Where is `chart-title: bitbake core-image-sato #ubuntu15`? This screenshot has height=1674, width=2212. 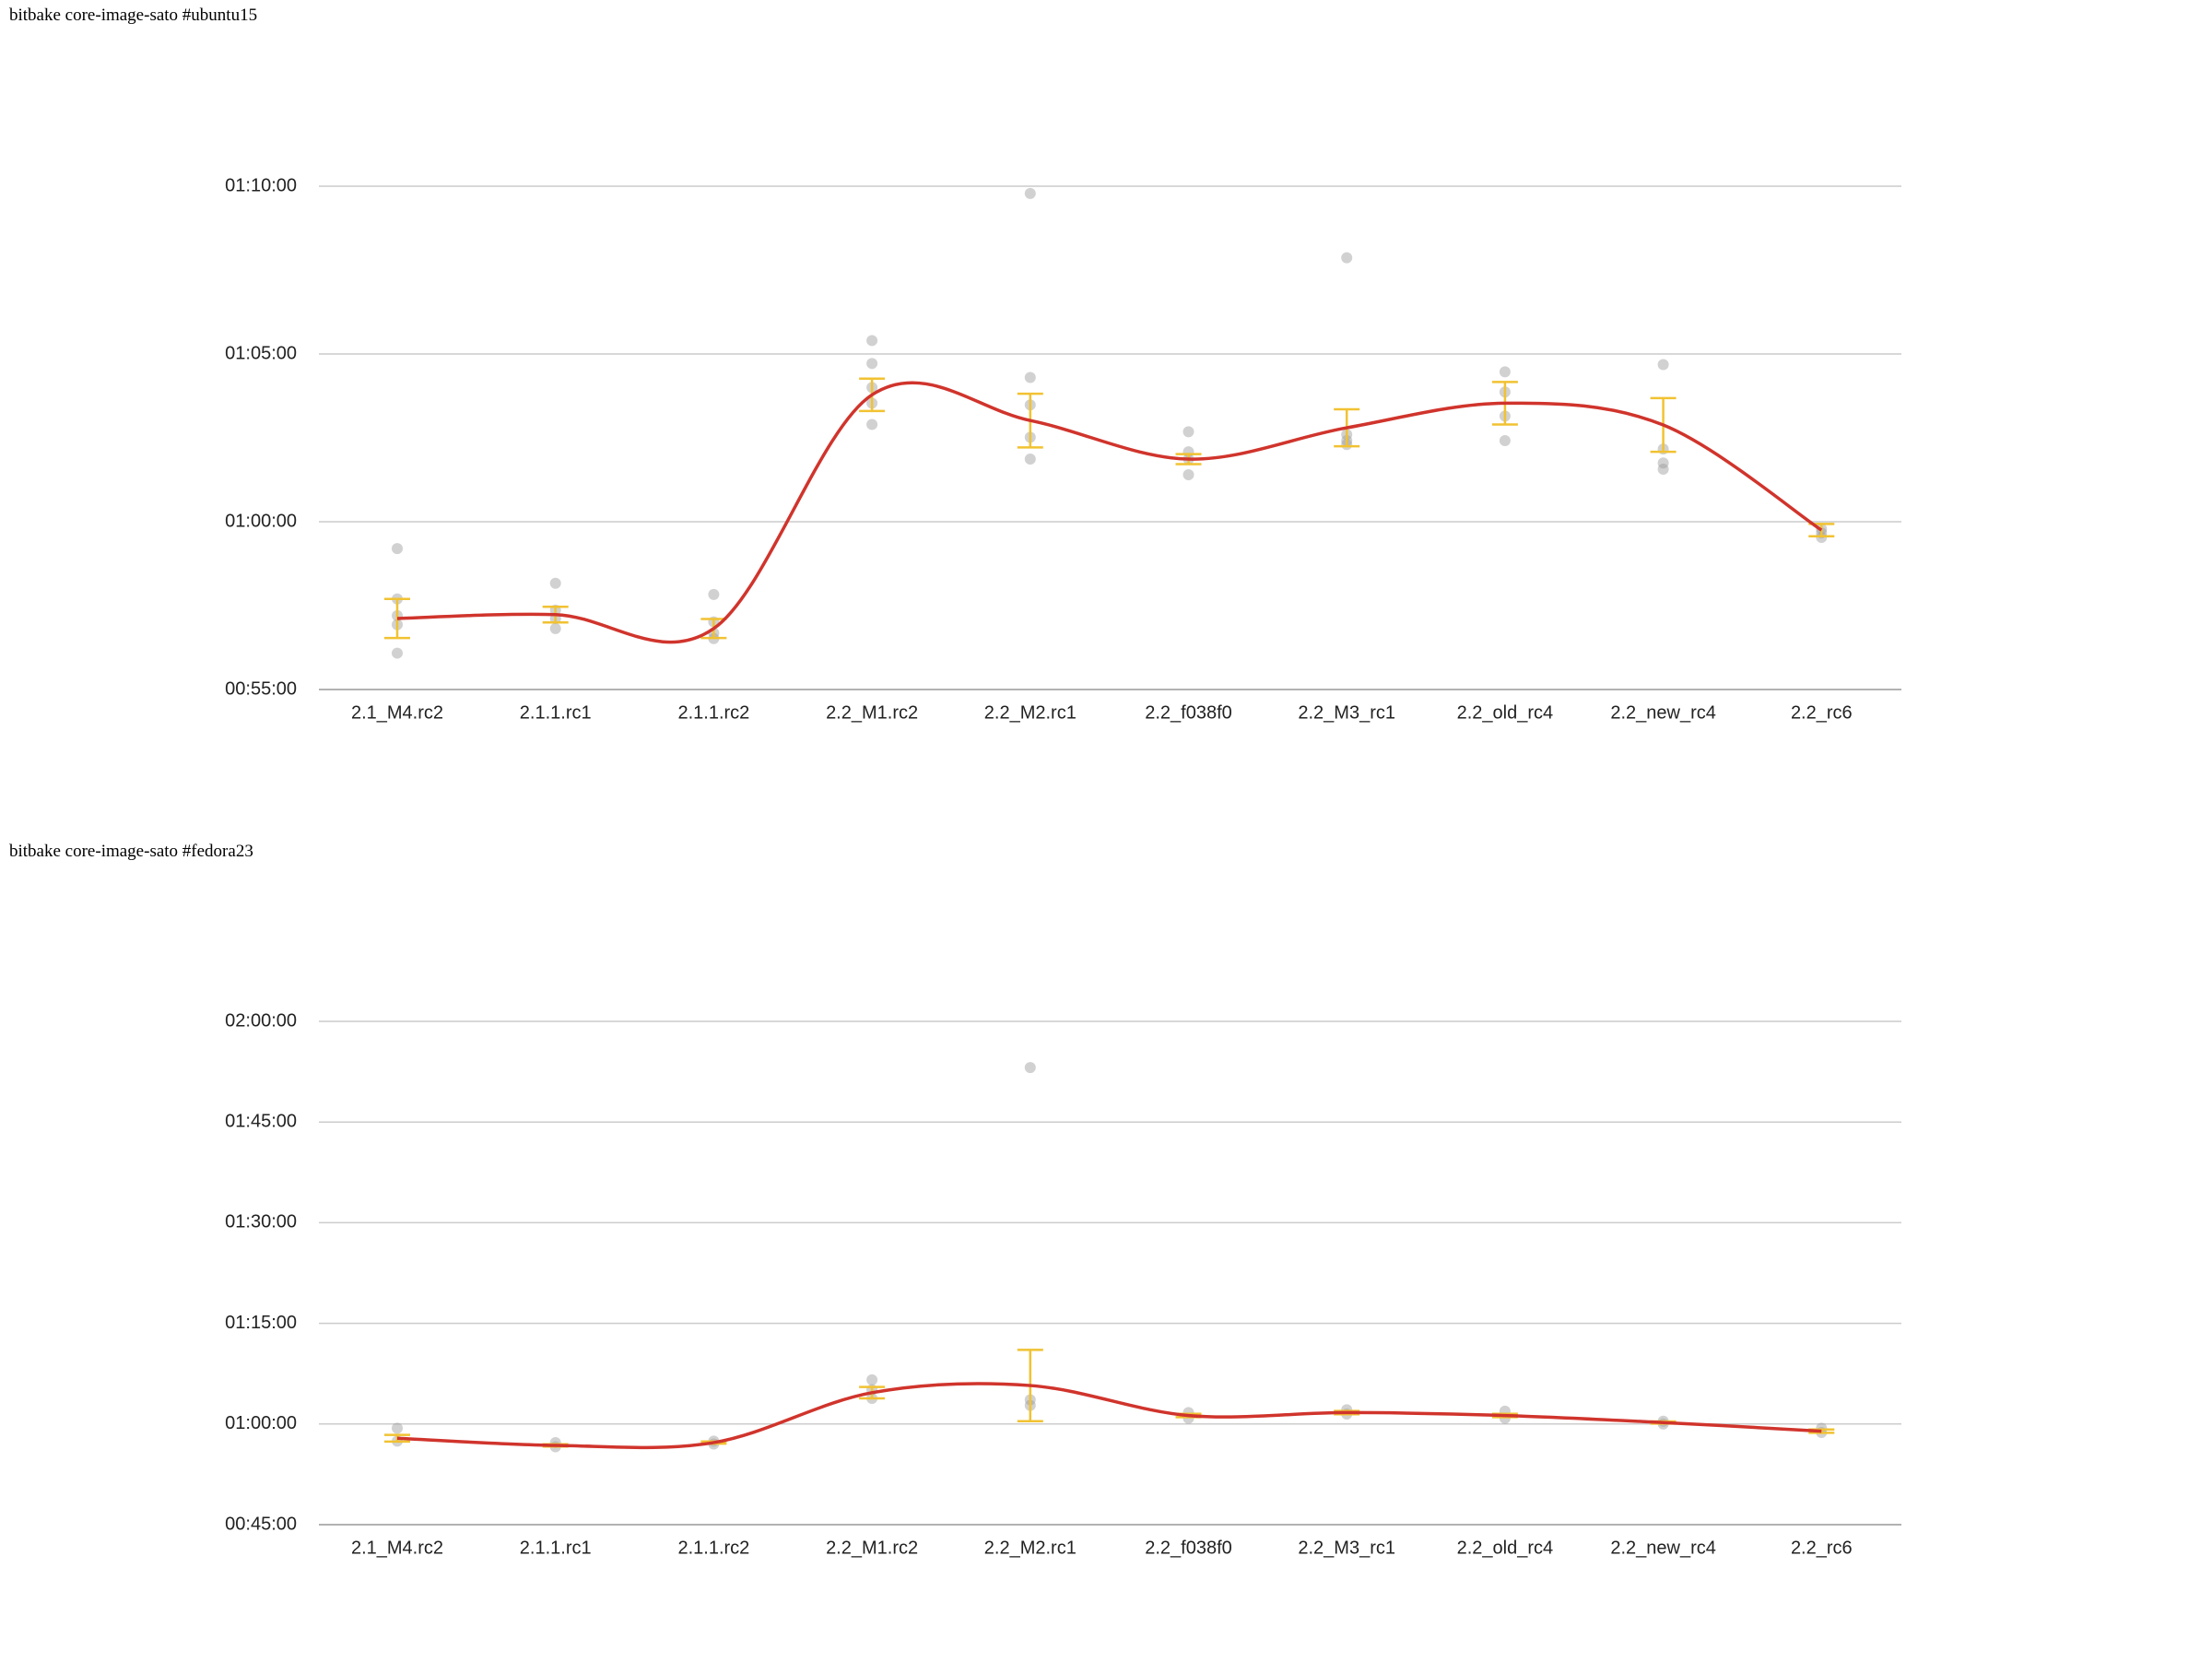 chart-title: bitbake core-image-sato #ubuntu15 is located at coordinates (133, 16).